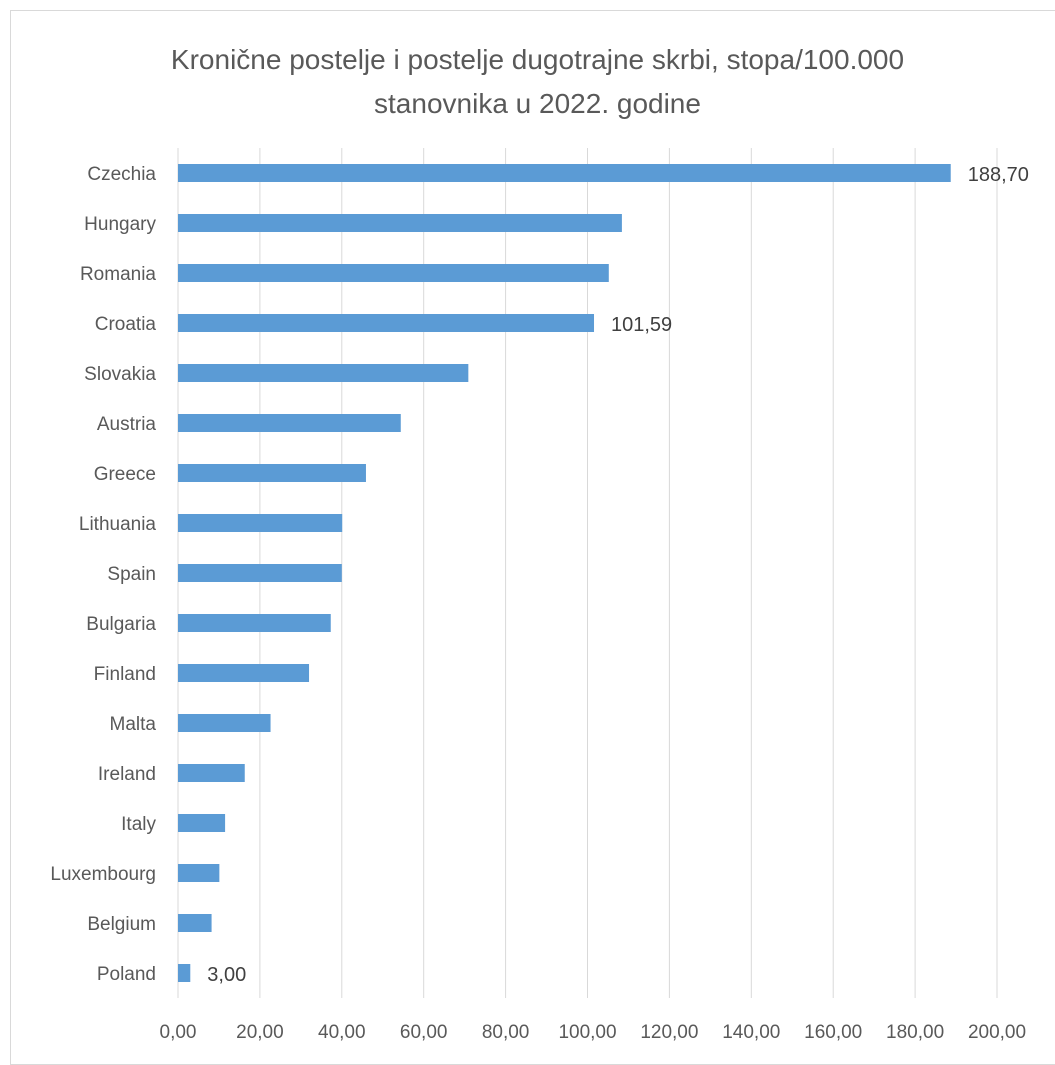  Describe the element at coordinates (133, 724) in the screenshot. I see `category-label: Malta` at that location.